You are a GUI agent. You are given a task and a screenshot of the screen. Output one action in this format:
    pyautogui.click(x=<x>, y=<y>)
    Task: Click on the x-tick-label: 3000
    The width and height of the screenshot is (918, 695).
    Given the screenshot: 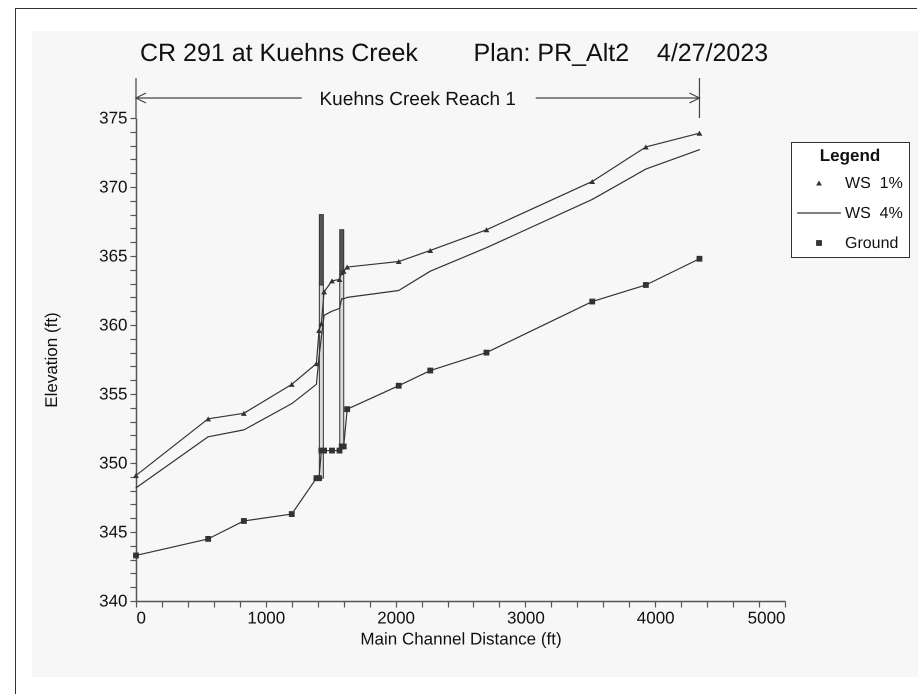 What is the action you would take?
    pyautogui.click(x=525, y=618)
    